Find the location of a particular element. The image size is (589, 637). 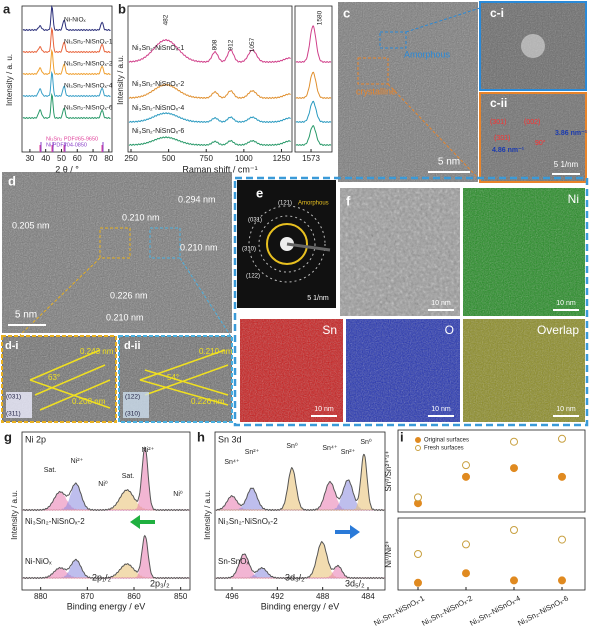

map-label: O is located at coordinates (449, 330).